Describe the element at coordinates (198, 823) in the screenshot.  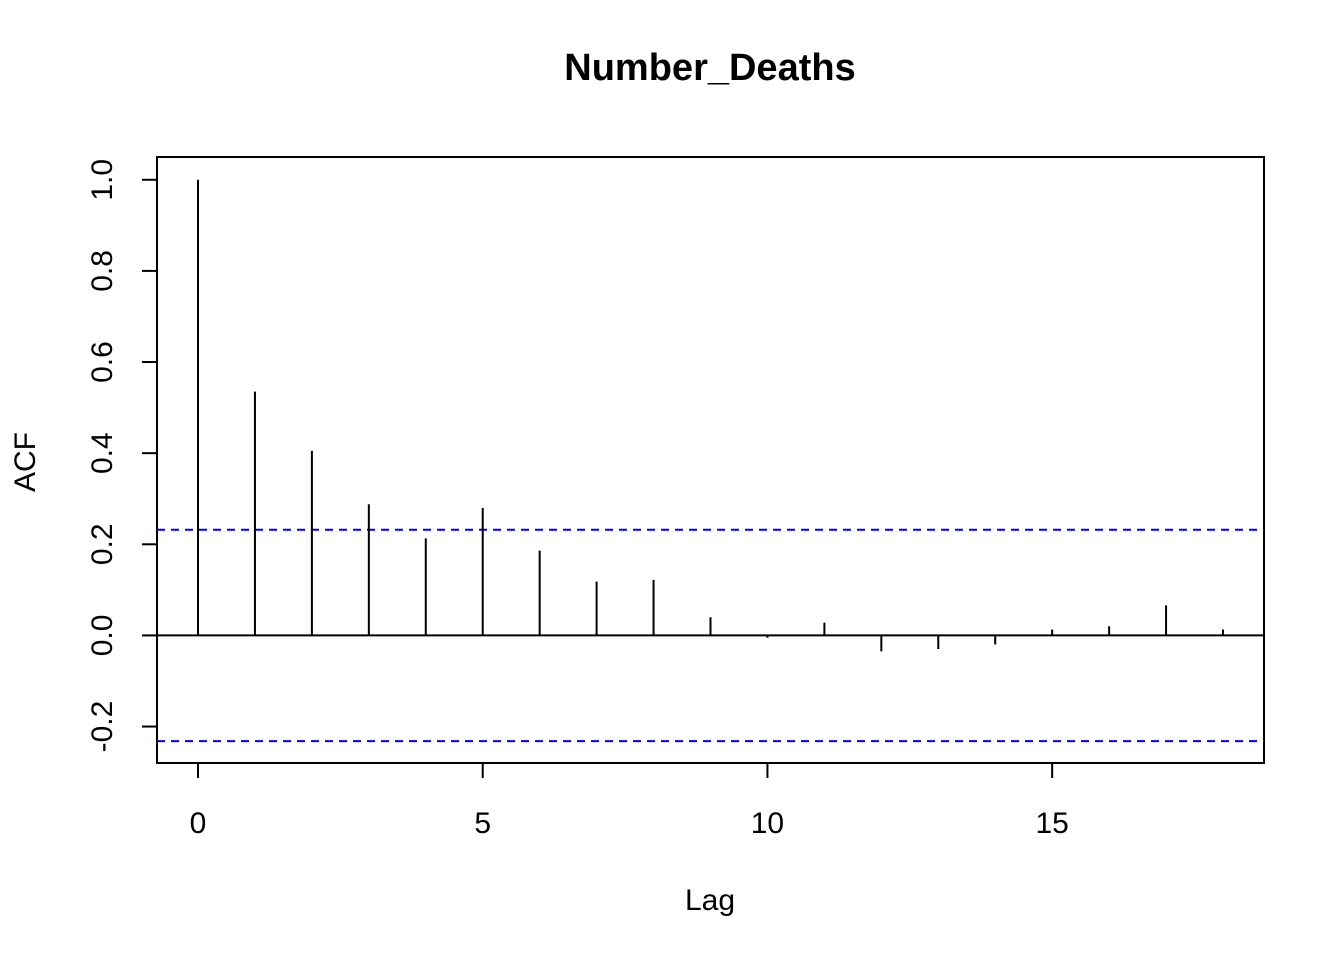
I see `x-tick-label: 0` at that location.